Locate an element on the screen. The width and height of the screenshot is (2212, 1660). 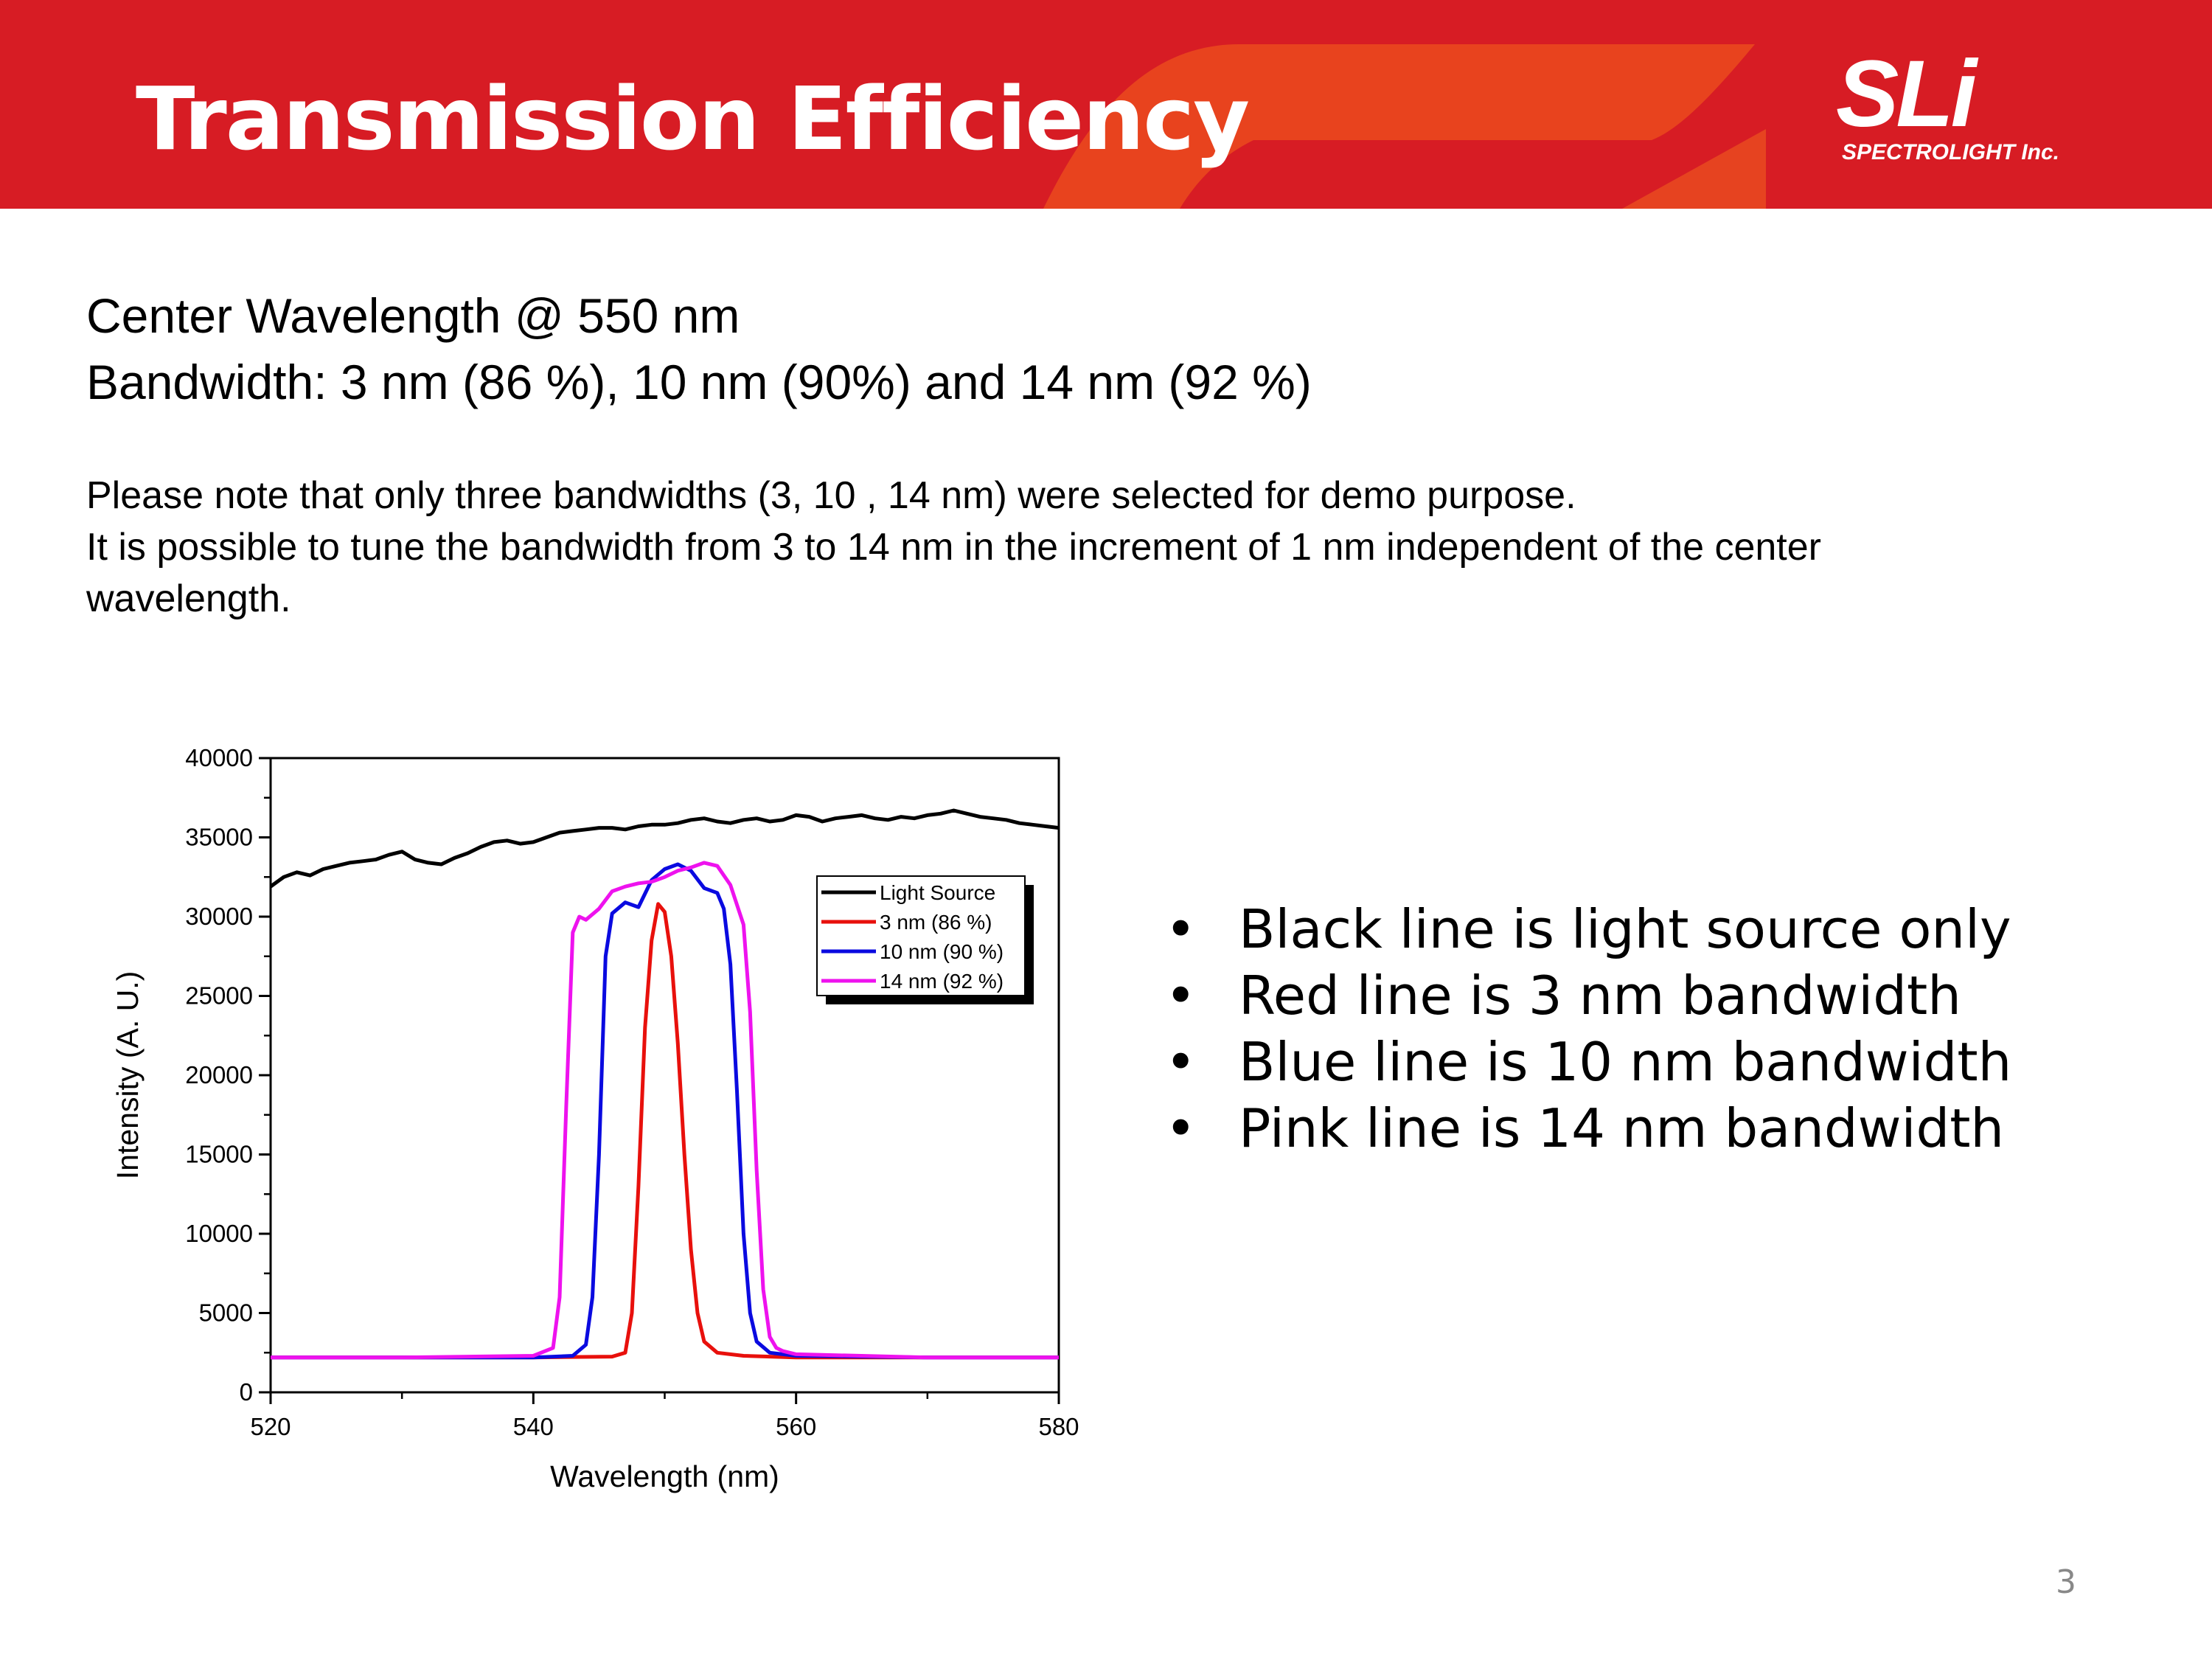
y-tick-label: 20000 is located at coordinates (219, 1074).